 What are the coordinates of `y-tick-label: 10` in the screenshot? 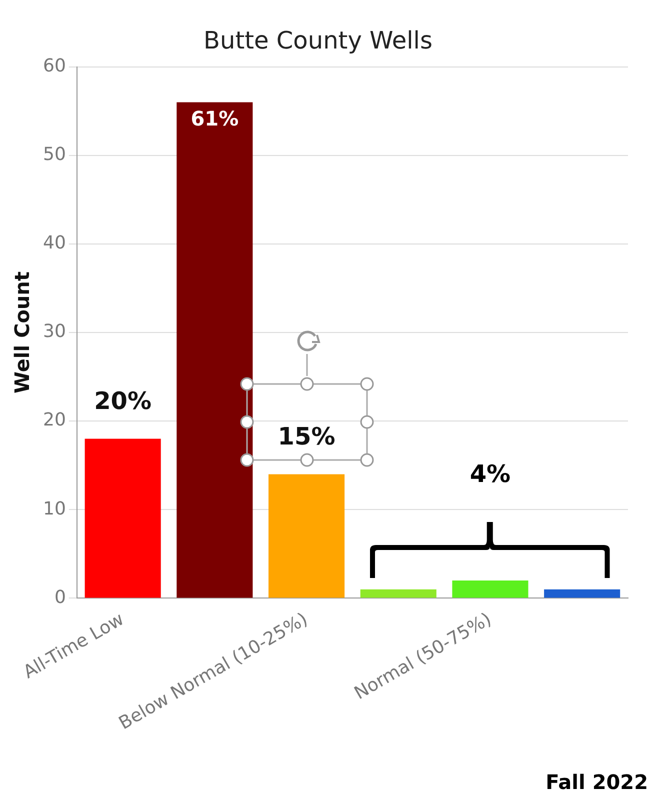 It's located at (54, 509).